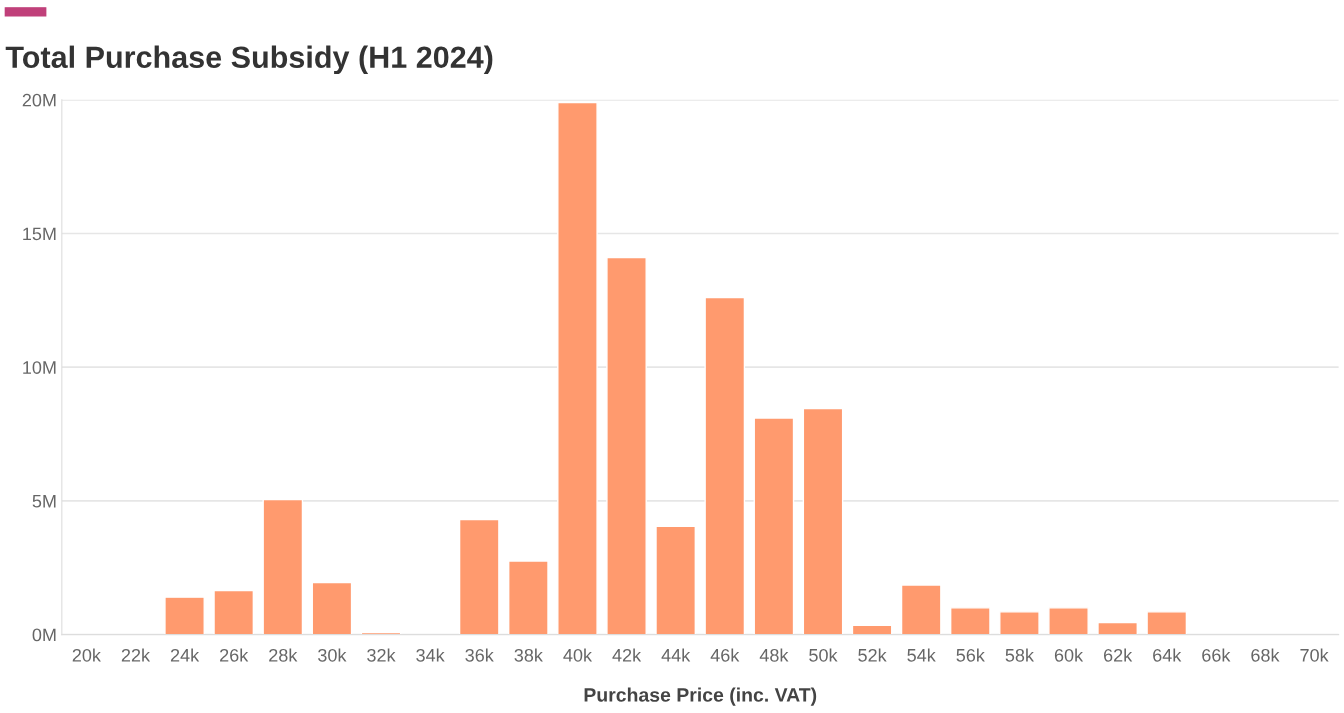 This screenshot has width=1344, height=713. I want to click on x-tick-label: 40k, so click(578, 655).